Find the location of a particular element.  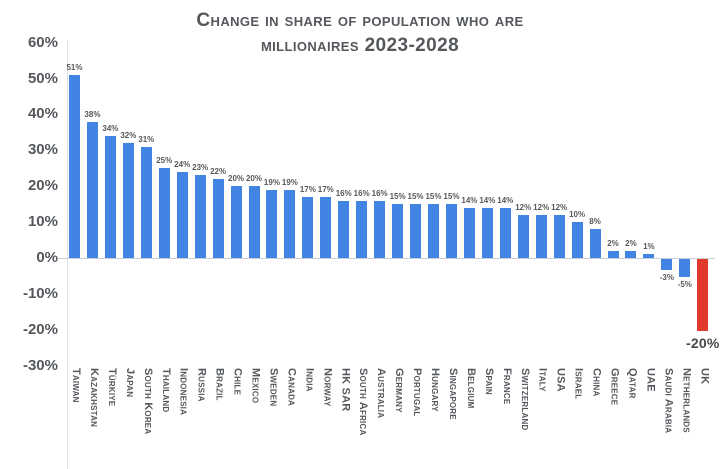

x-axis-label: Chile is located at coordinates (237, 382).